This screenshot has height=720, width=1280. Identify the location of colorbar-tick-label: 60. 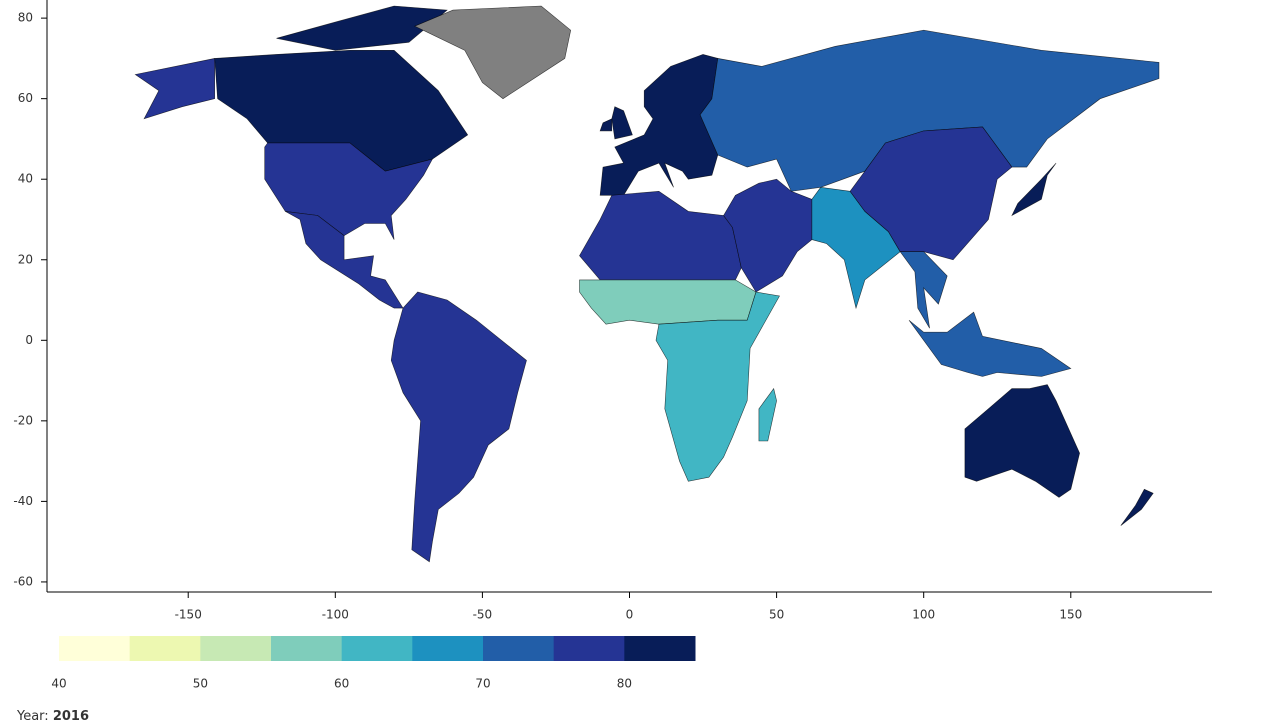
(341, 684).